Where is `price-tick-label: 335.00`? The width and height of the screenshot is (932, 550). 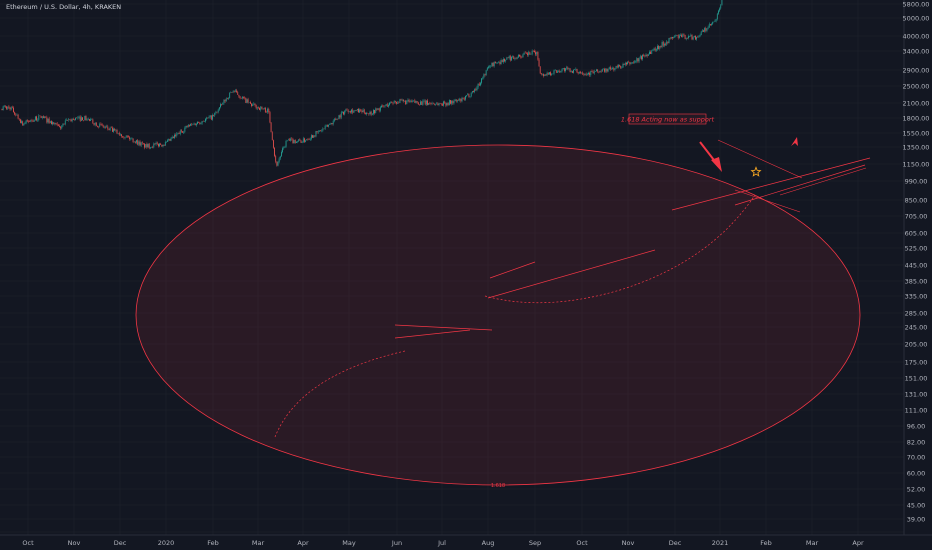 price-tick-label: 335.00 is located at coordinates (916, 296).